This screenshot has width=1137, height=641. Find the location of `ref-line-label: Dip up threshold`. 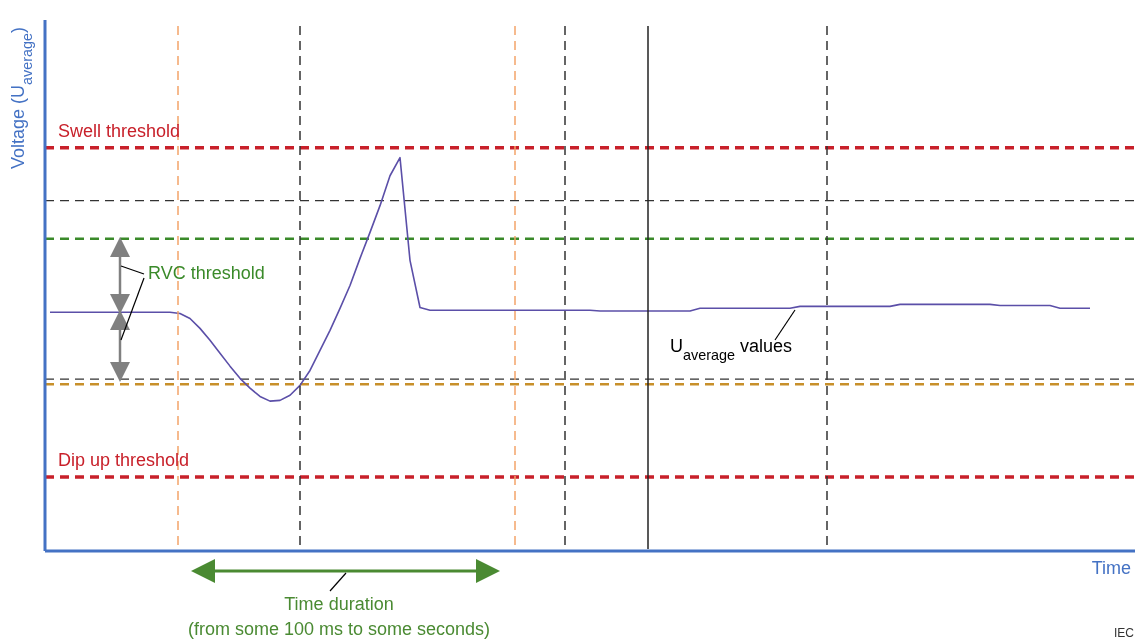

ref-line-label: Dip up threshold is located at coordinates (124, 460).